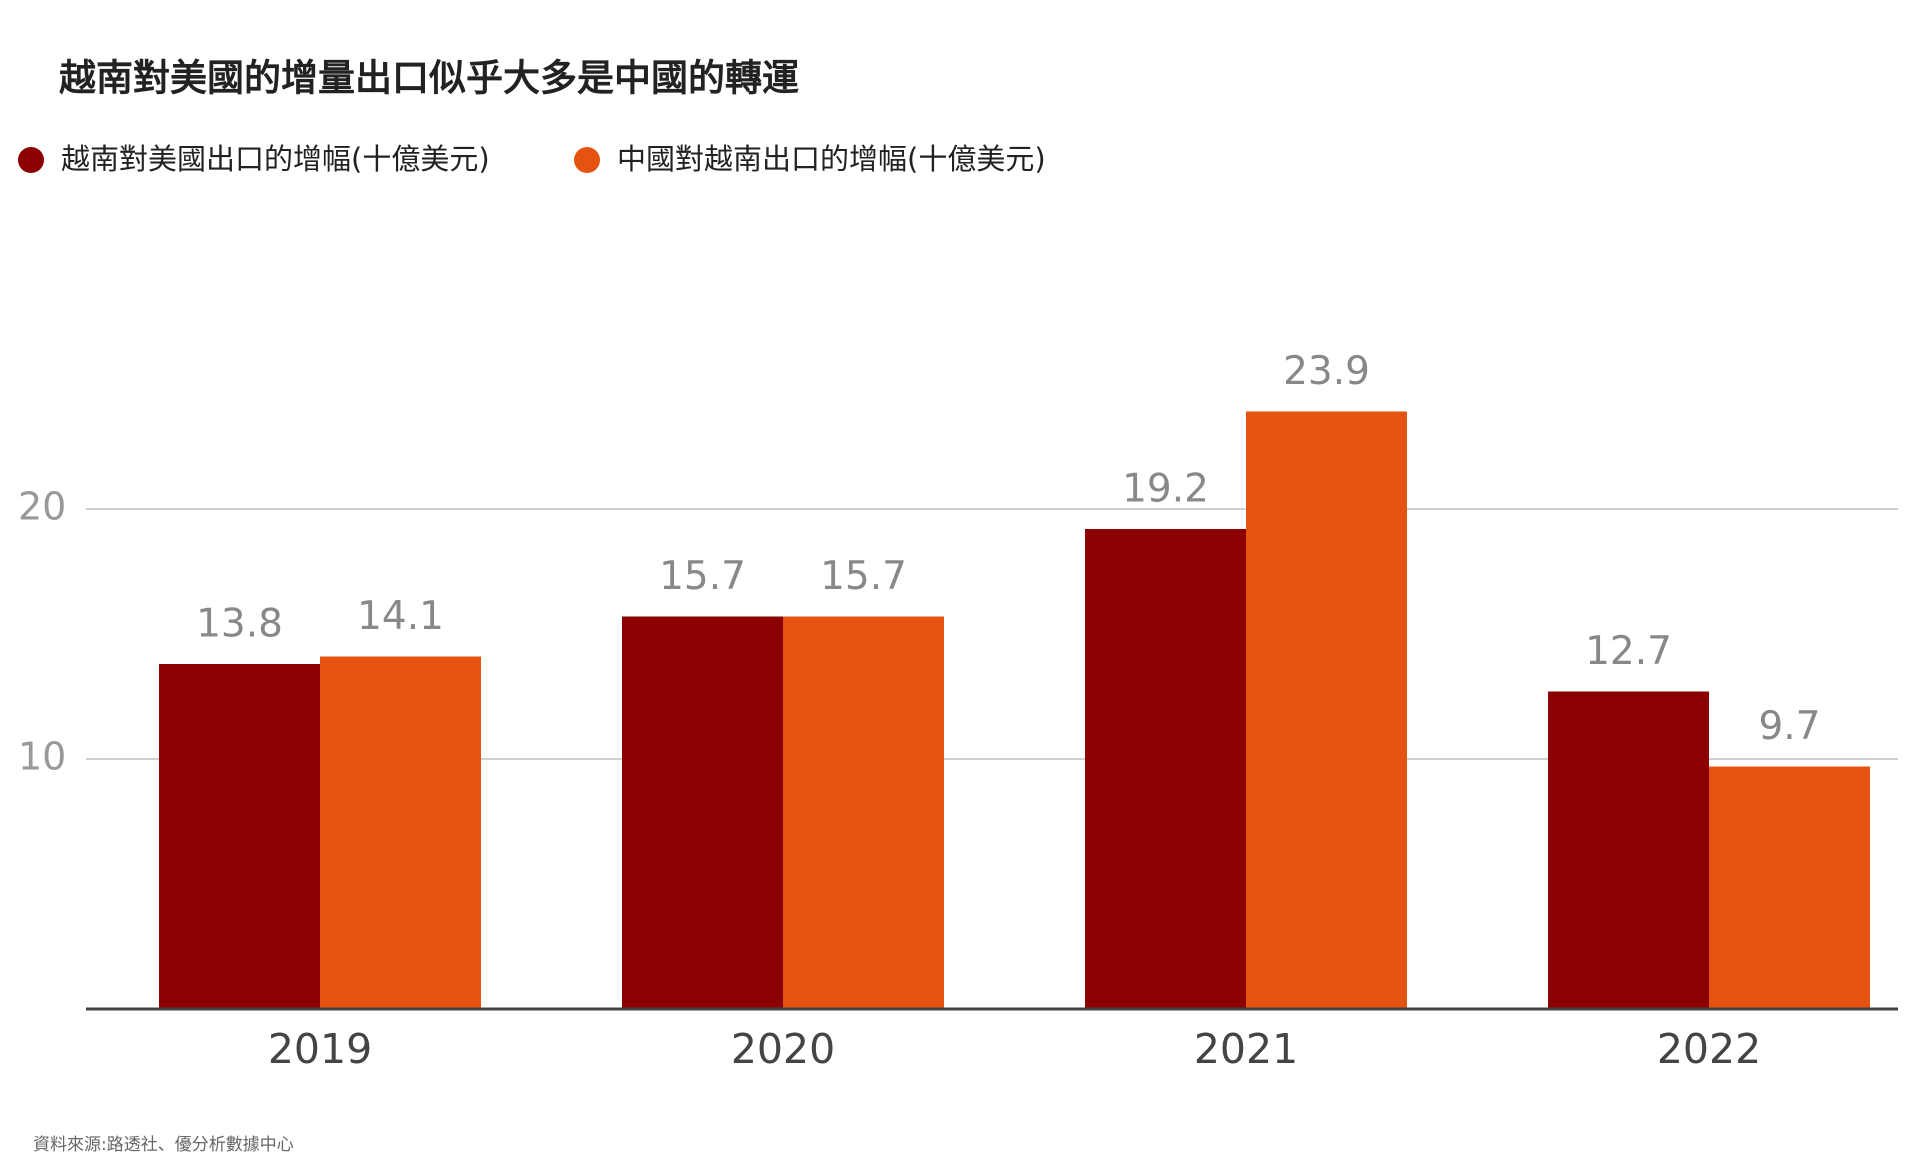 The width and height of the screenshot is (1920, 1175). Describe the element at coordinates (1326, 371) in the screenshot. I see `value-label: 23.9` at that location.